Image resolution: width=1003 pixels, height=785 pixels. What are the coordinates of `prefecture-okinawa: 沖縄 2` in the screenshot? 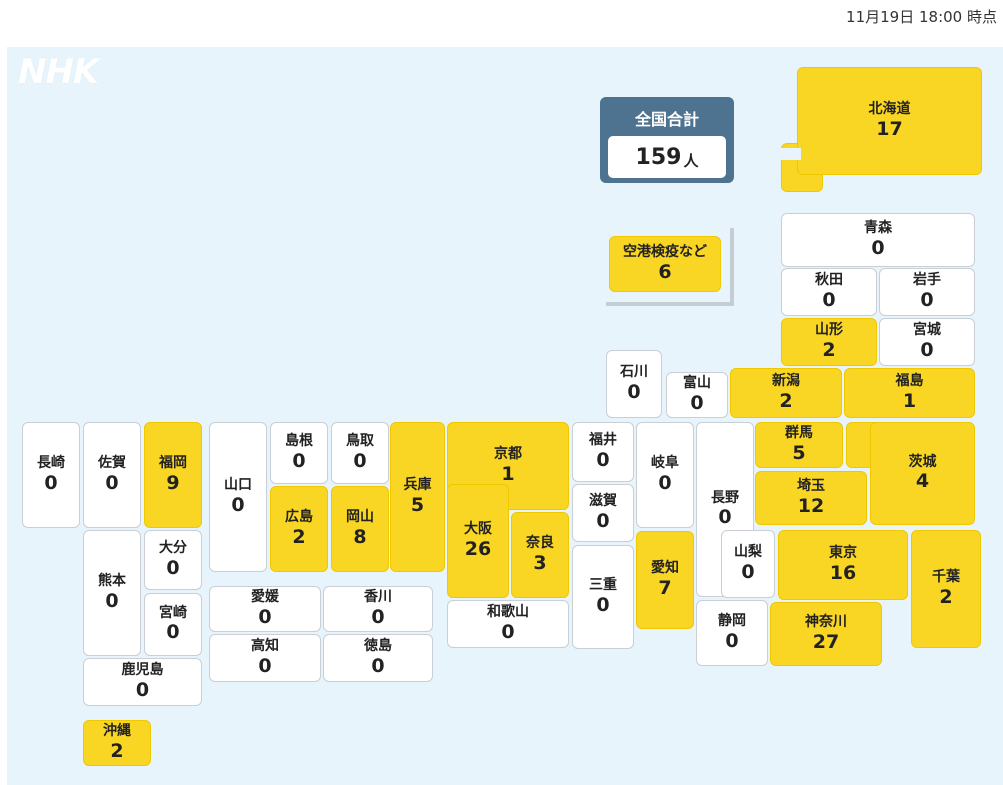 It's located at (117, 743).